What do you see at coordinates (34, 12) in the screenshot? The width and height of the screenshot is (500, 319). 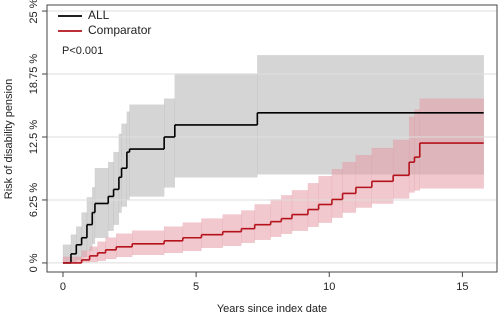 I see `y-tick-label: 25 %` at bounding box center [34, 12].